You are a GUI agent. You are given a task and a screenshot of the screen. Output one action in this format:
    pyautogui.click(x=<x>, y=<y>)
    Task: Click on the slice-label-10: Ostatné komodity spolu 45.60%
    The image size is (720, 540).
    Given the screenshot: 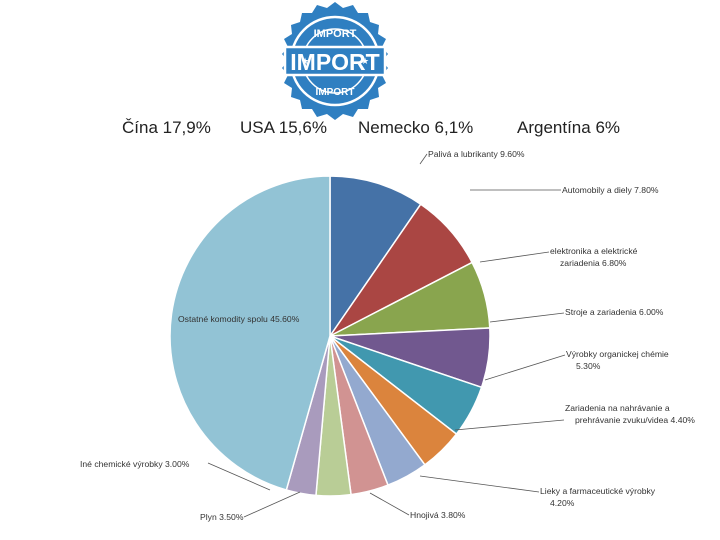 What is the action you would take?
    pyautogui.click(x=239, y=319)
    